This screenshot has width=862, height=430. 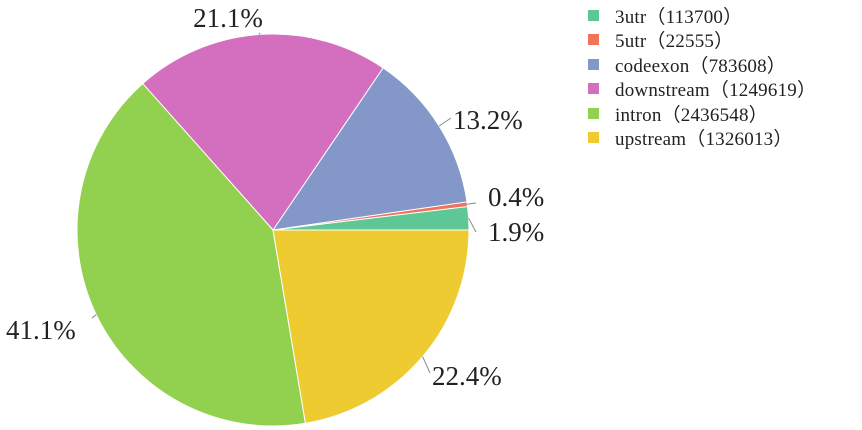 I want to click on percent-label-5utr: 0.4%, so click(x=516, y=197).